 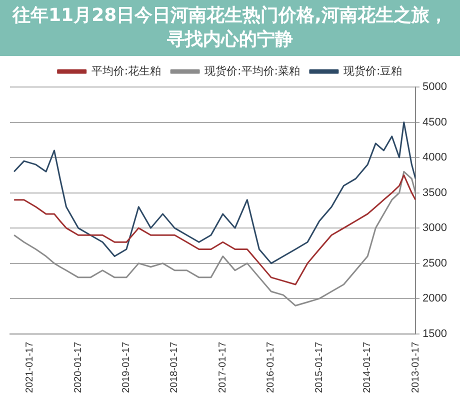 I want to click on x-tick-label: 2020-01-17, so click(x=78, y=367).